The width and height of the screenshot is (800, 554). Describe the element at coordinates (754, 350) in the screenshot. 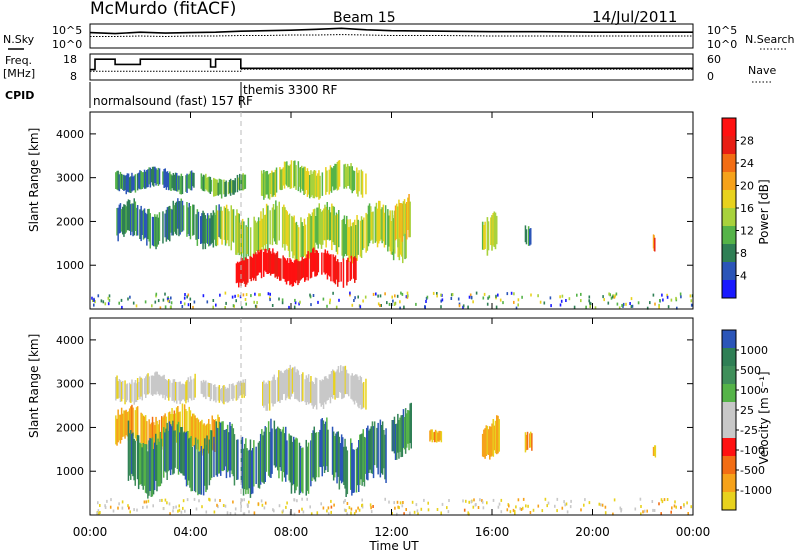

I see `colorbar-tick-label: 1000` at that location.